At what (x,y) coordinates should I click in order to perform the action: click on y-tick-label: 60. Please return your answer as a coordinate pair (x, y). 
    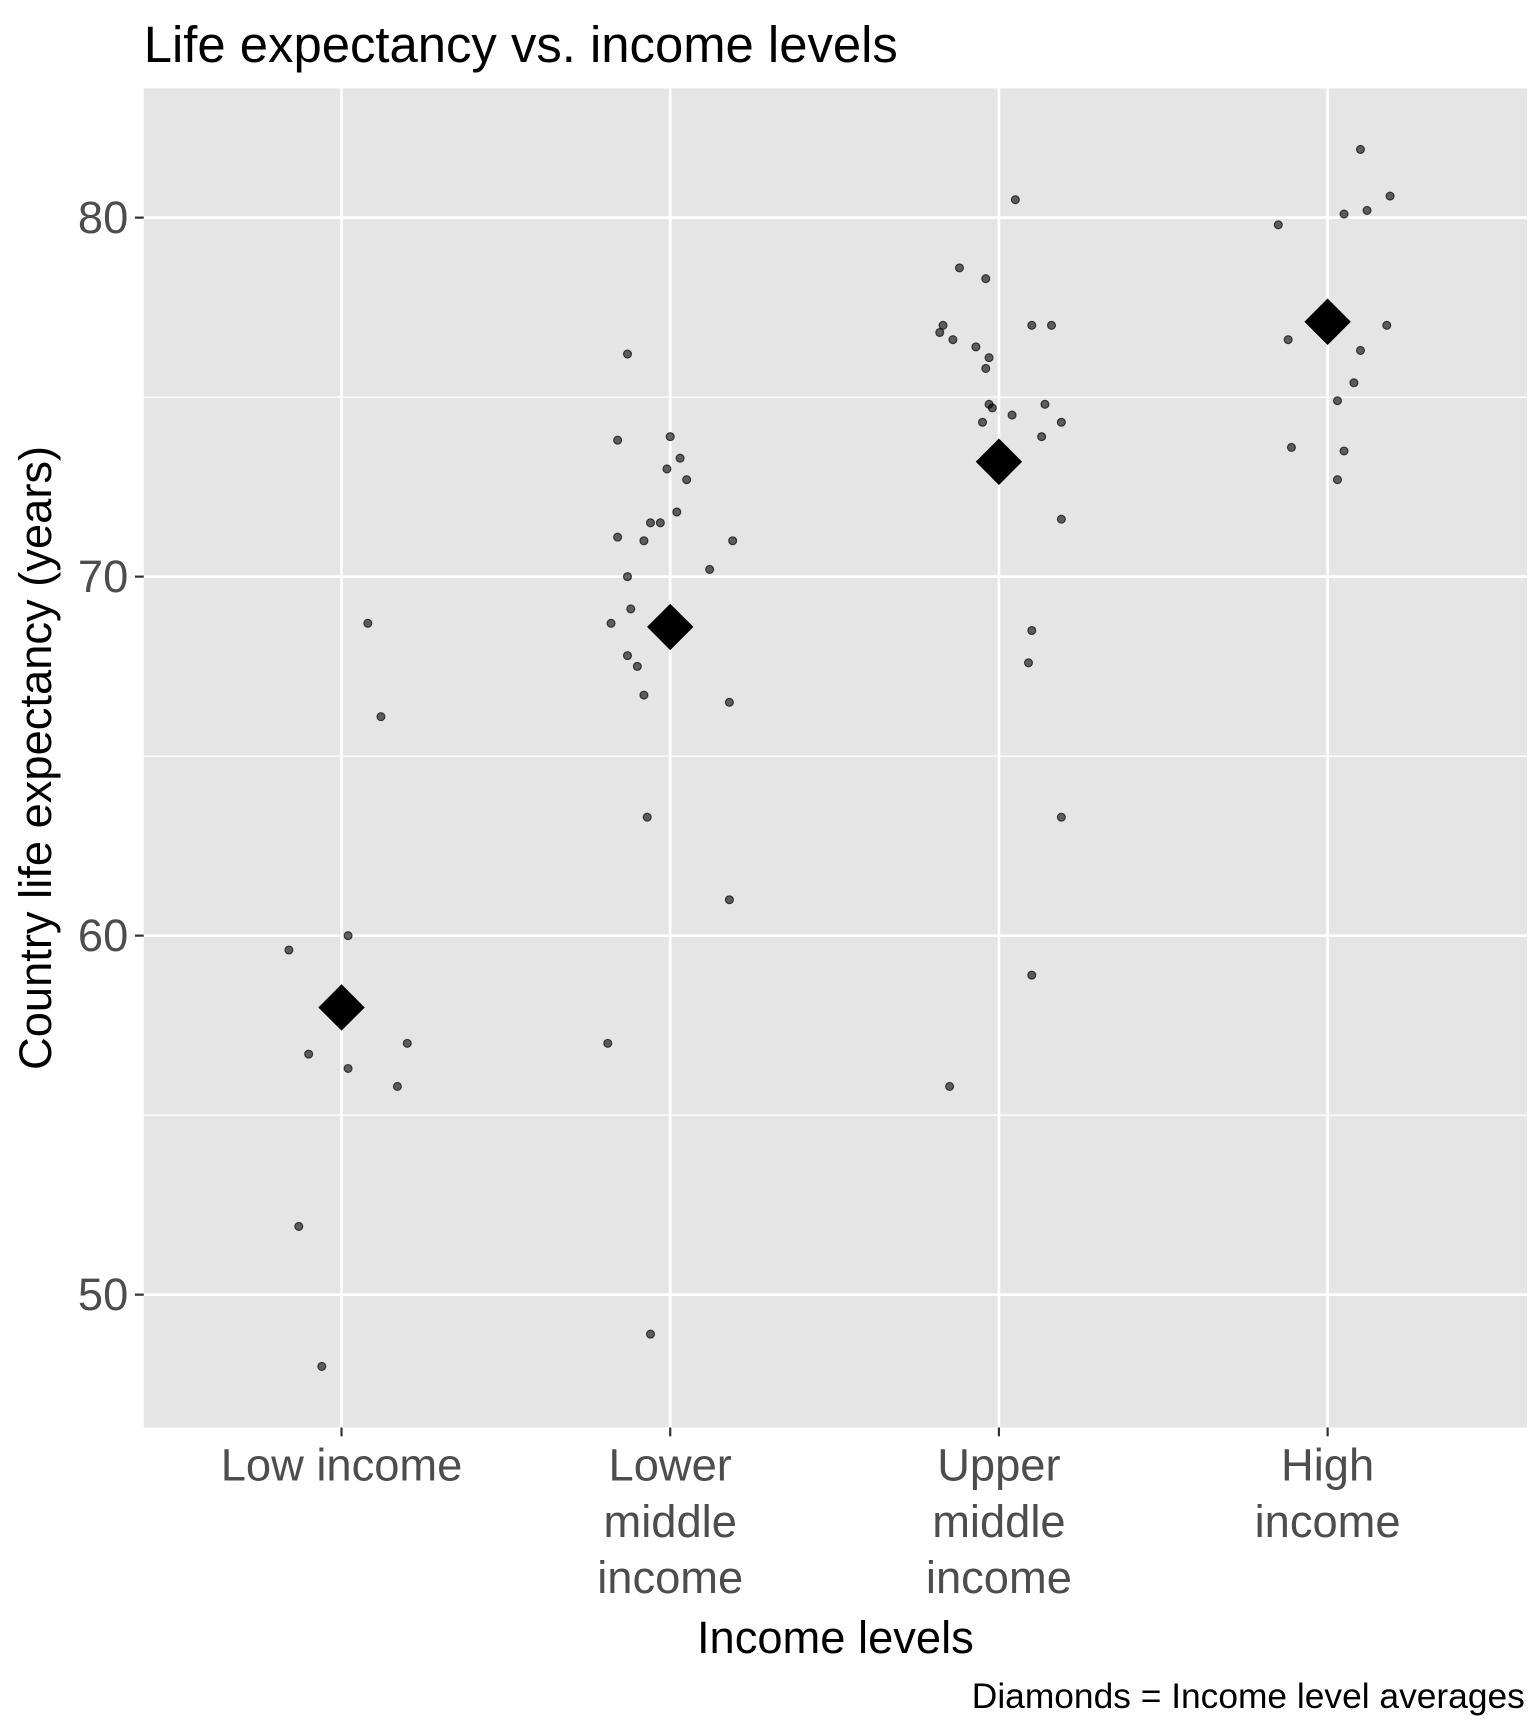
    Looking at the image, I should click on (103, 935).